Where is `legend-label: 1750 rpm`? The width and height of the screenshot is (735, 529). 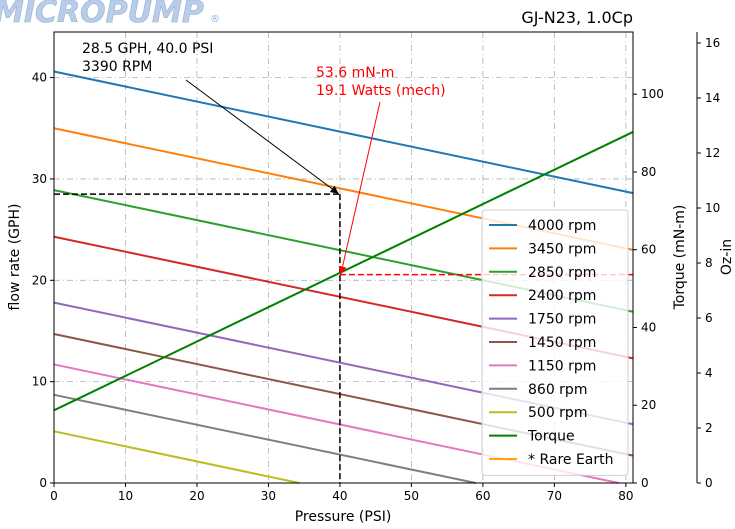 legend-label: 1750 rpm is located at coordinates (562, 320).